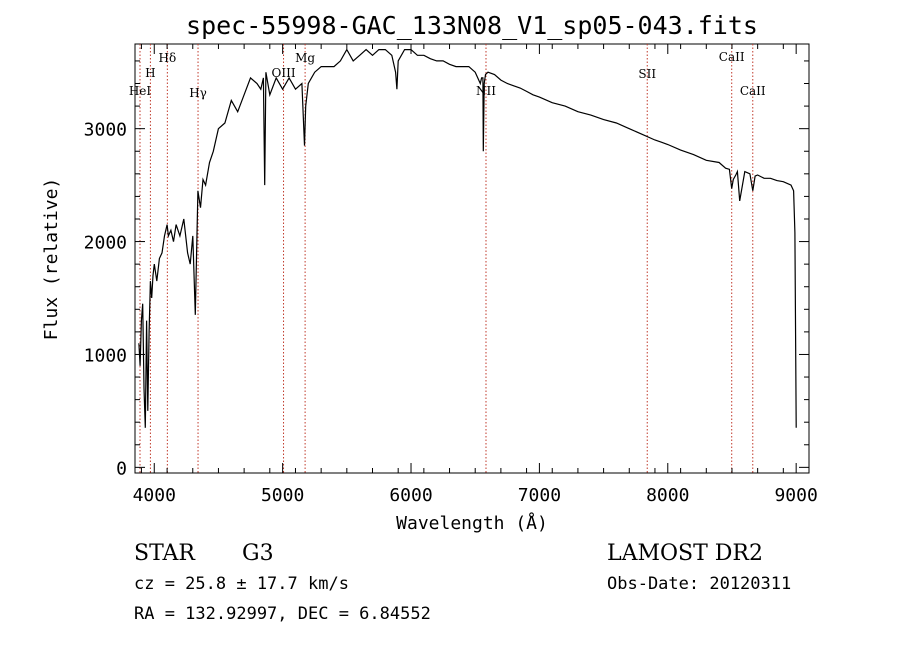 This screenshot has height=649, width=900. Describe the element at coordinates (198, 93) in the screenshot. I see `spectral-line-label: Hγ` at that location.